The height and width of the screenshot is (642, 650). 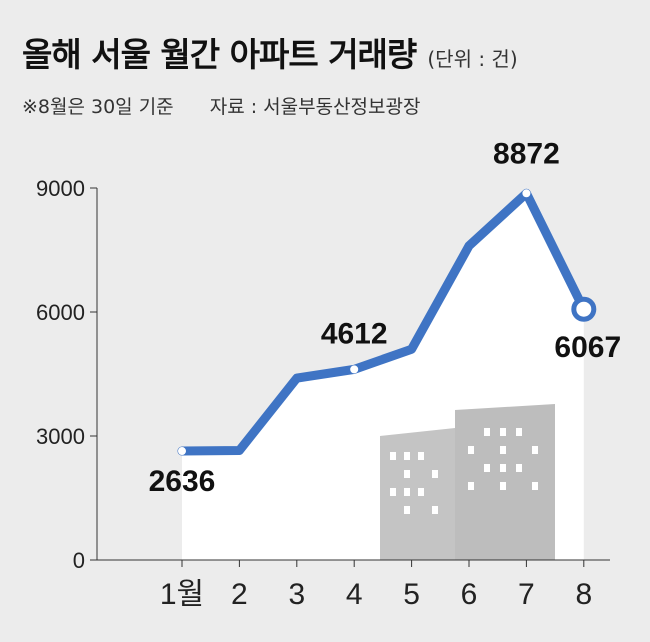 I want to click on y-tick-label: 3000, so click(x=60, y=436).